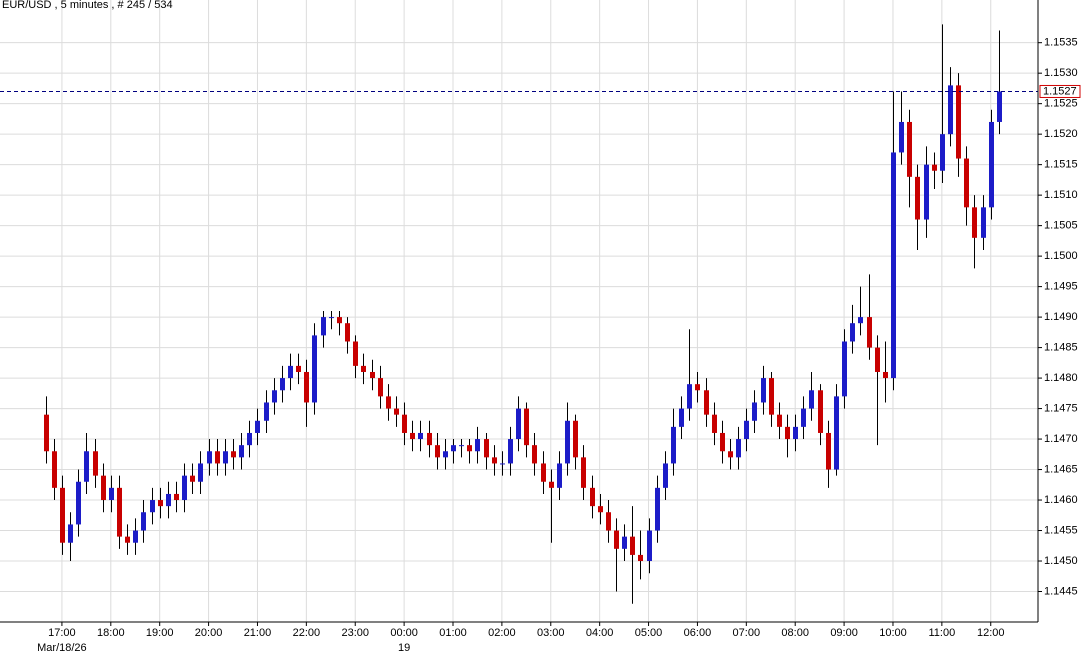  I want to click on x-date-label: 19, so click(404, 648).